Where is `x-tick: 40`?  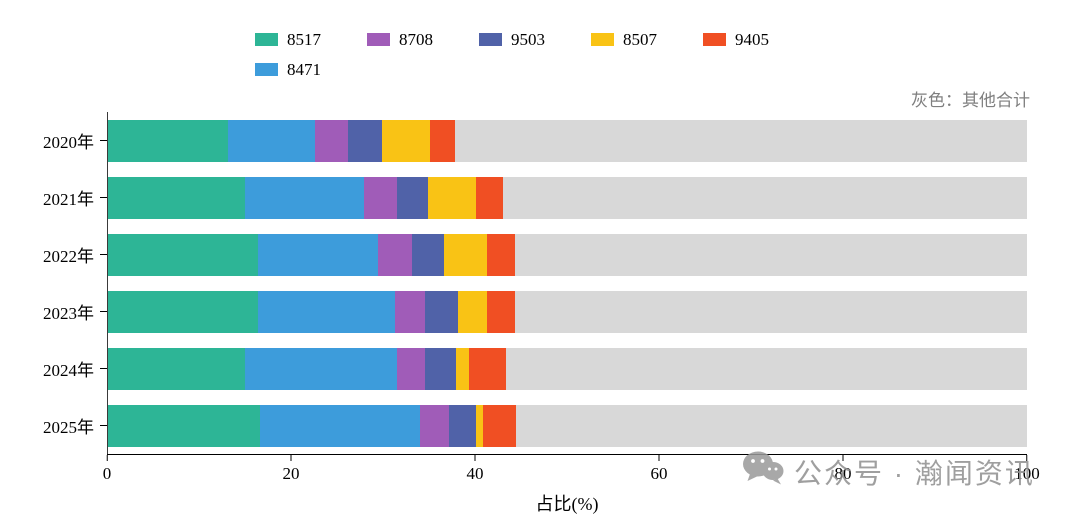
x-tick: 40 is located at coordinates (475, 469).